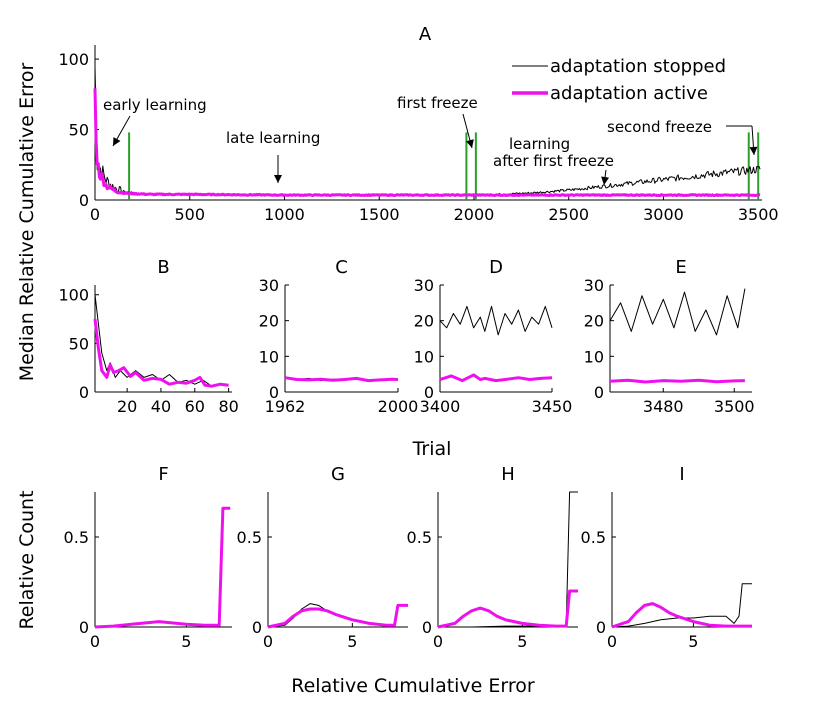 This screenshot has height=702, width=822. Describe the element at coordinates (496, 378) in the screenshot. I see `panel-d-series-active` at that location.